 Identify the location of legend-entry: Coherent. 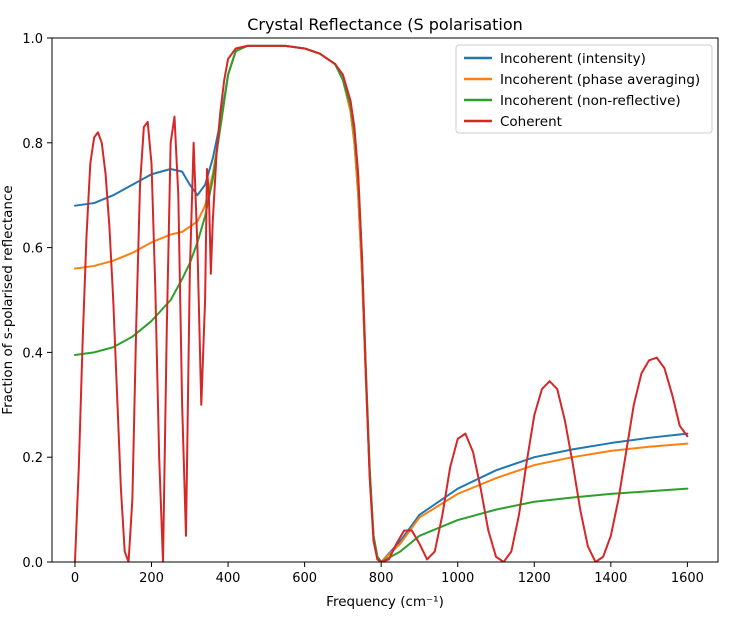
(531, 122).